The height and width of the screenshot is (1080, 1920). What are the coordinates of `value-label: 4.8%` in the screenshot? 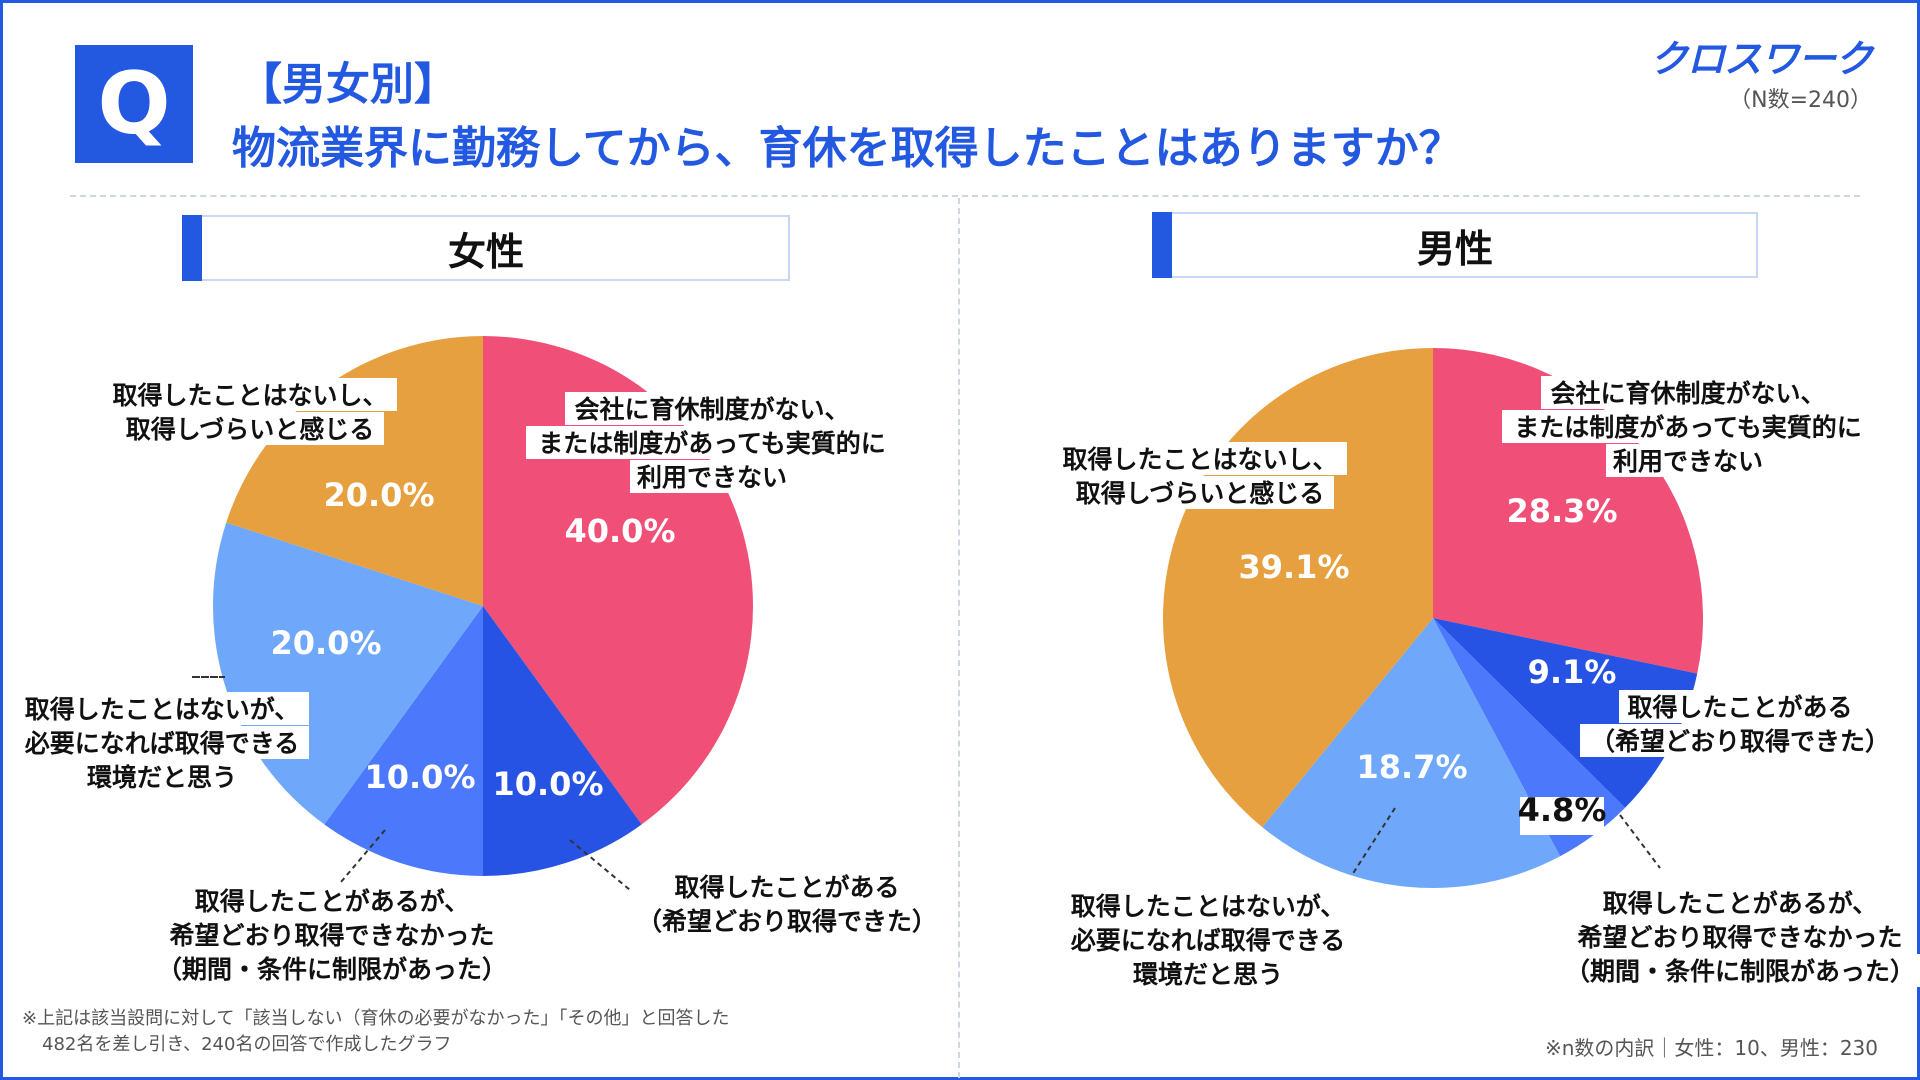 It's located at (1562, 810).